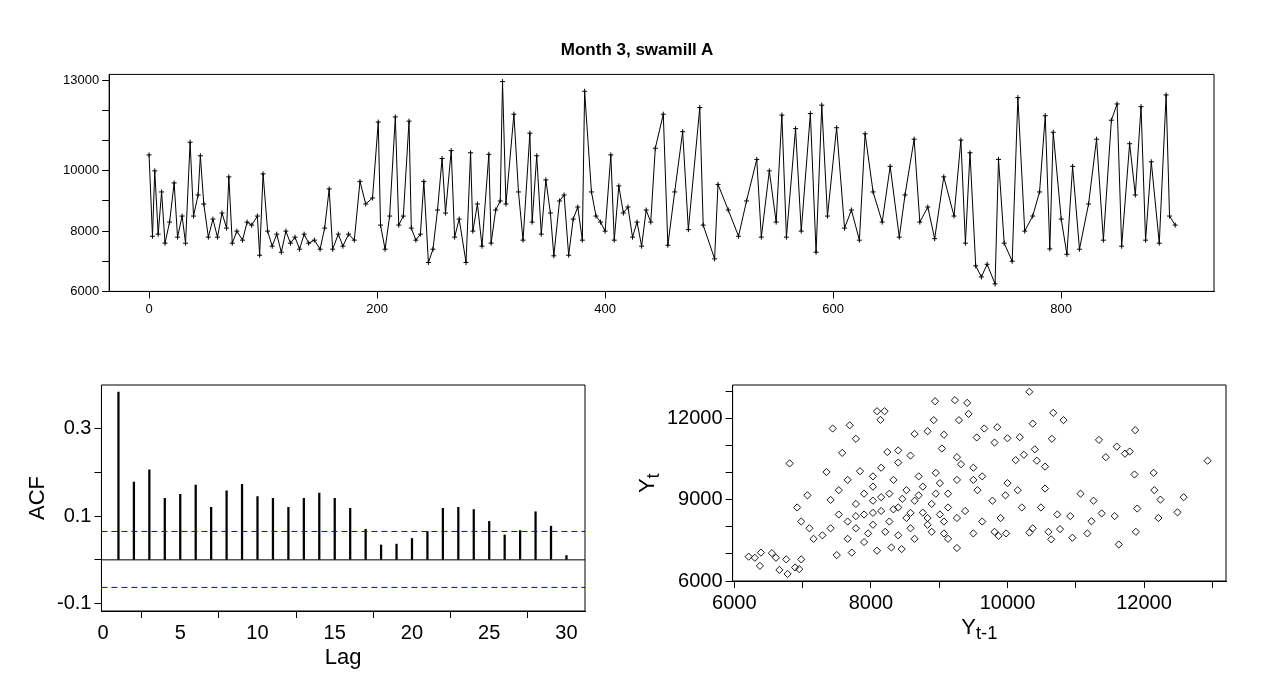 Image resolution: width=1266 pixels, height=693 pixels. Describe the element at coordinates (734, 601) in the screenshot. I see `x-tick-label: 6000` at that location.